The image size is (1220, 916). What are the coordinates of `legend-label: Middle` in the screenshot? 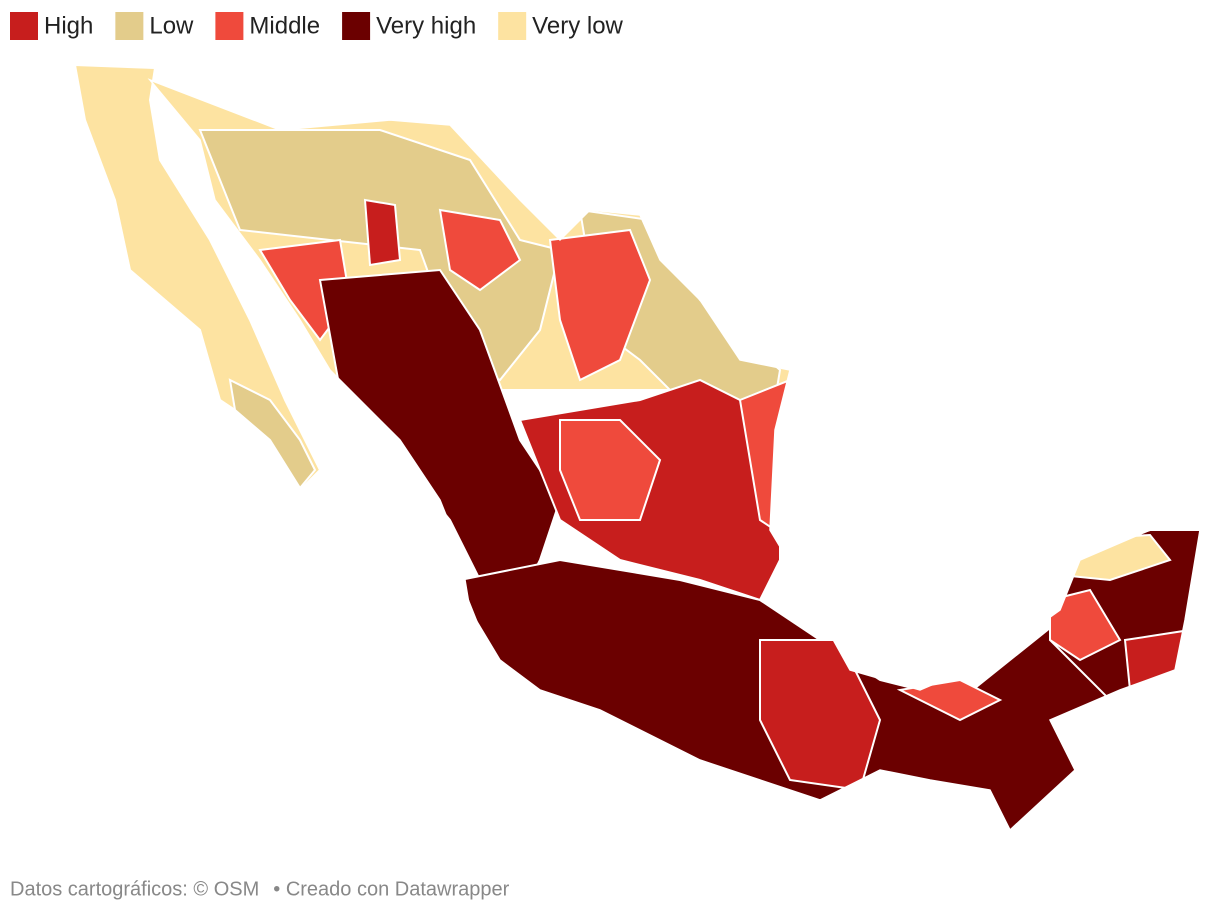 It's located at (284, 25).